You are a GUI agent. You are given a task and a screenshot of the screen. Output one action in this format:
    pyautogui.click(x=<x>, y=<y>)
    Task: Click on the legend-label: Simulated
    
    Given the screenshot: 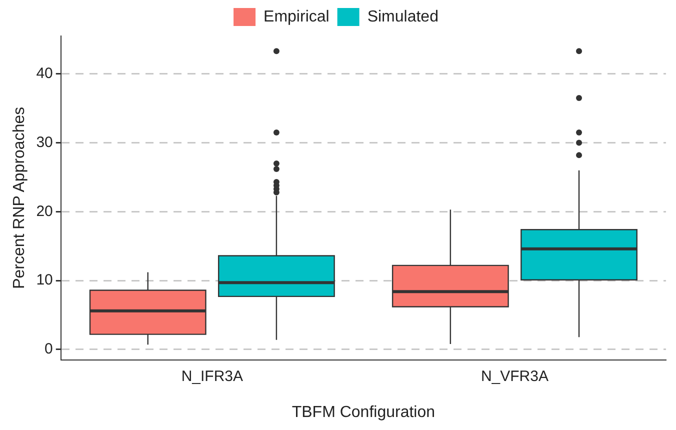 What is the action you would take?
    pyautogui.click(x=402, y=17)
    